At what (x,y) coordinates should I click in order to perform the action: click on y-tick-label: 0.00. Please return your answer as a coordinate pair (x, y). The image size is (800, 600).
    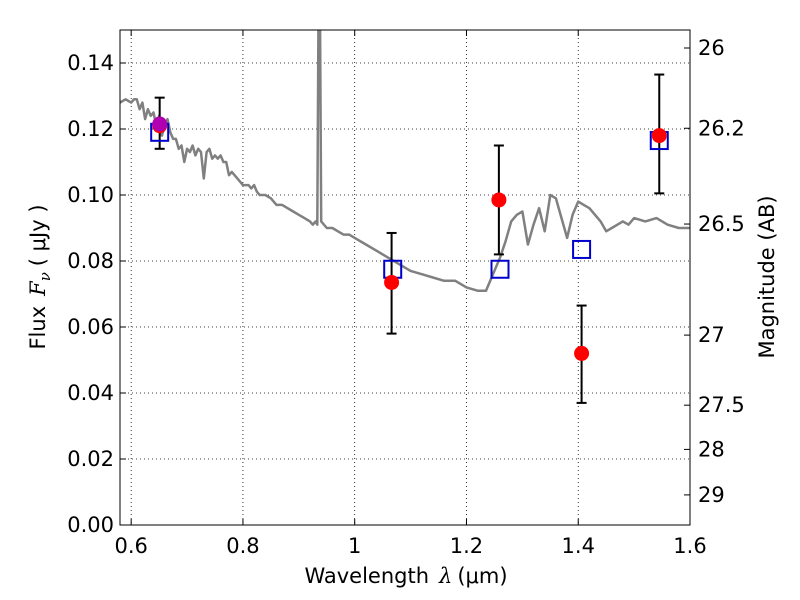
    Looking at the image, I should click on (90, 525).